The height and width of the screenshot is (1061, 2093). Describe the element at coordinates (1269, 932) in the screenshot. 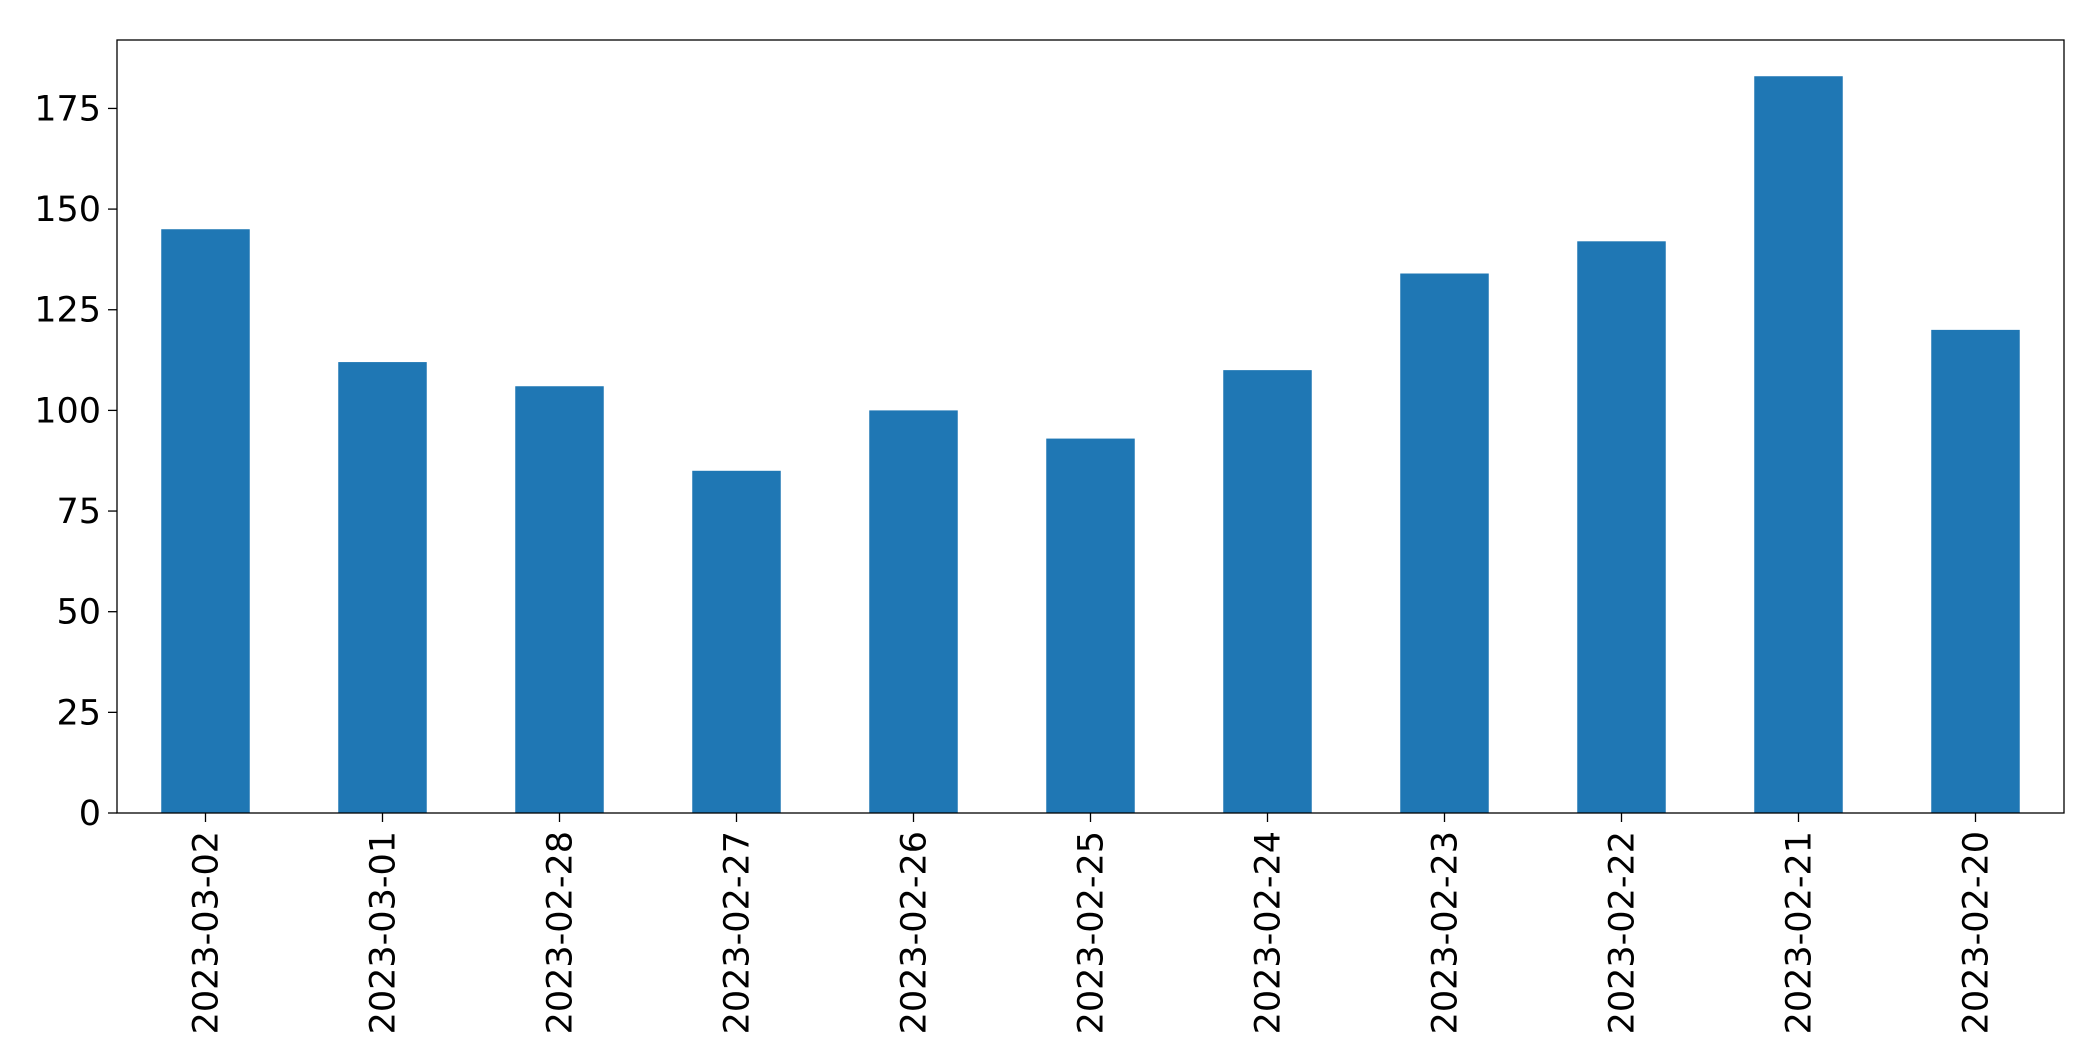

I see `x-tick-label: 2023-02-24` at that location.